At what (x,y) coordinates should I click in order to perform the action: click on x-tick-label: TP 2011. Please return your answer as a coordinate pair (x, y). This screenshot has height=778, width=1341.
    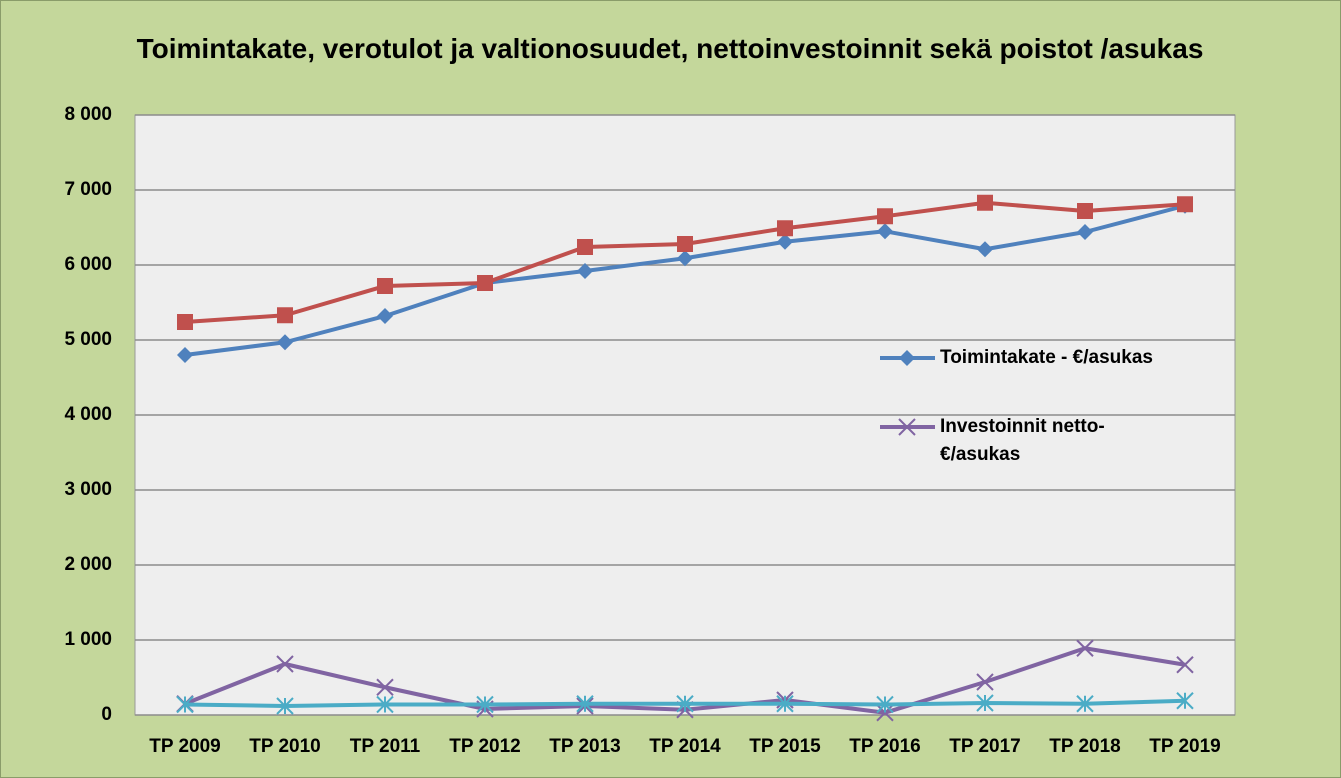
    Looking at the image, I should click on (385, 746).